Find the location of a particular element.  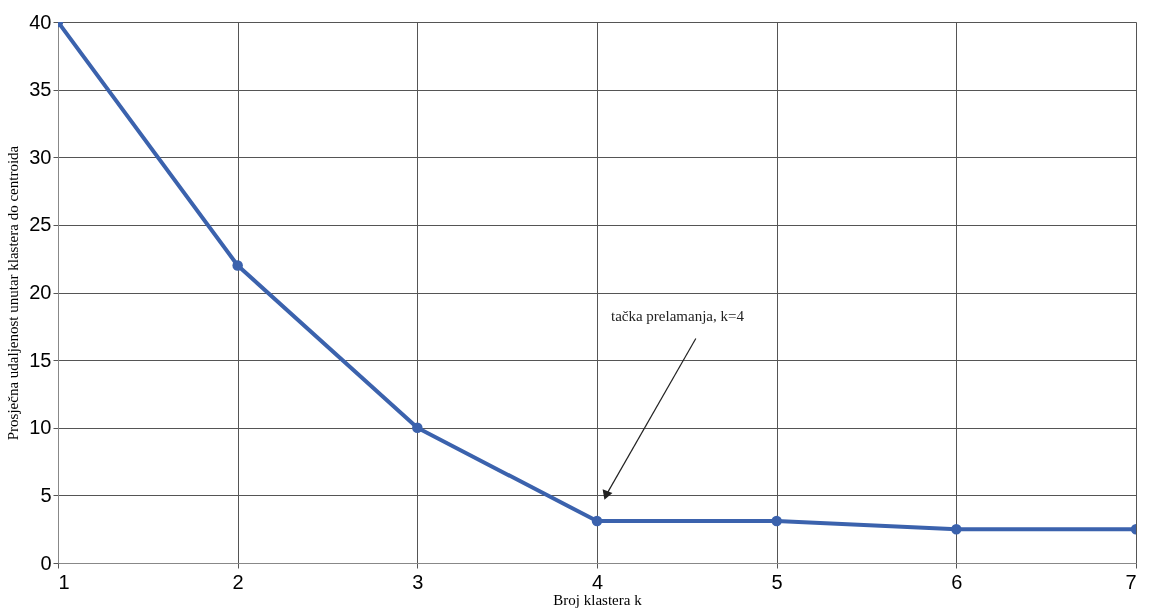

annotation: tačka prelamanja, k=4 is located at coordinates (677, 316).